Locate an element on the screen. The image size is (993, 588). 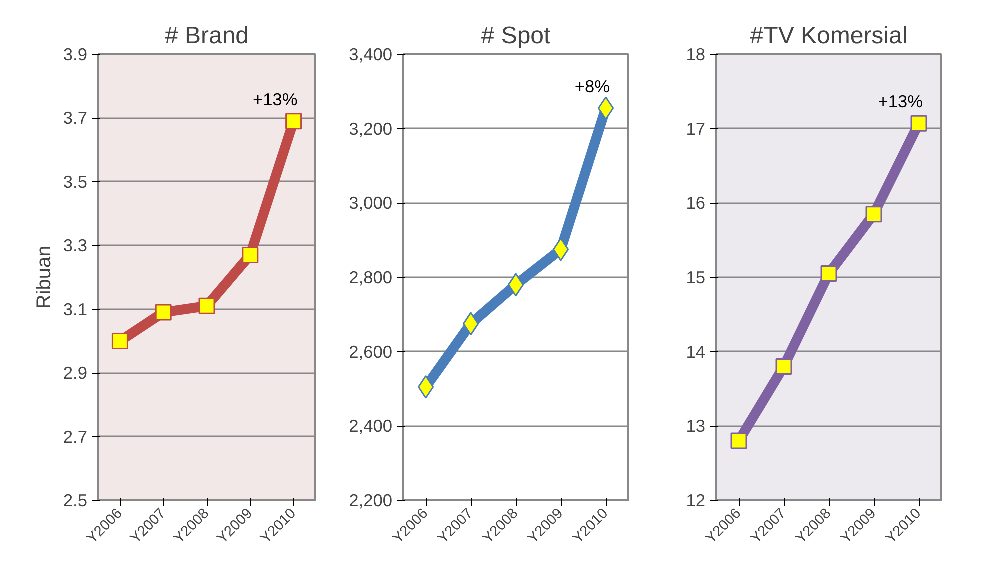
y-tick-label: 2,400 is located at coordinates (371, 426).